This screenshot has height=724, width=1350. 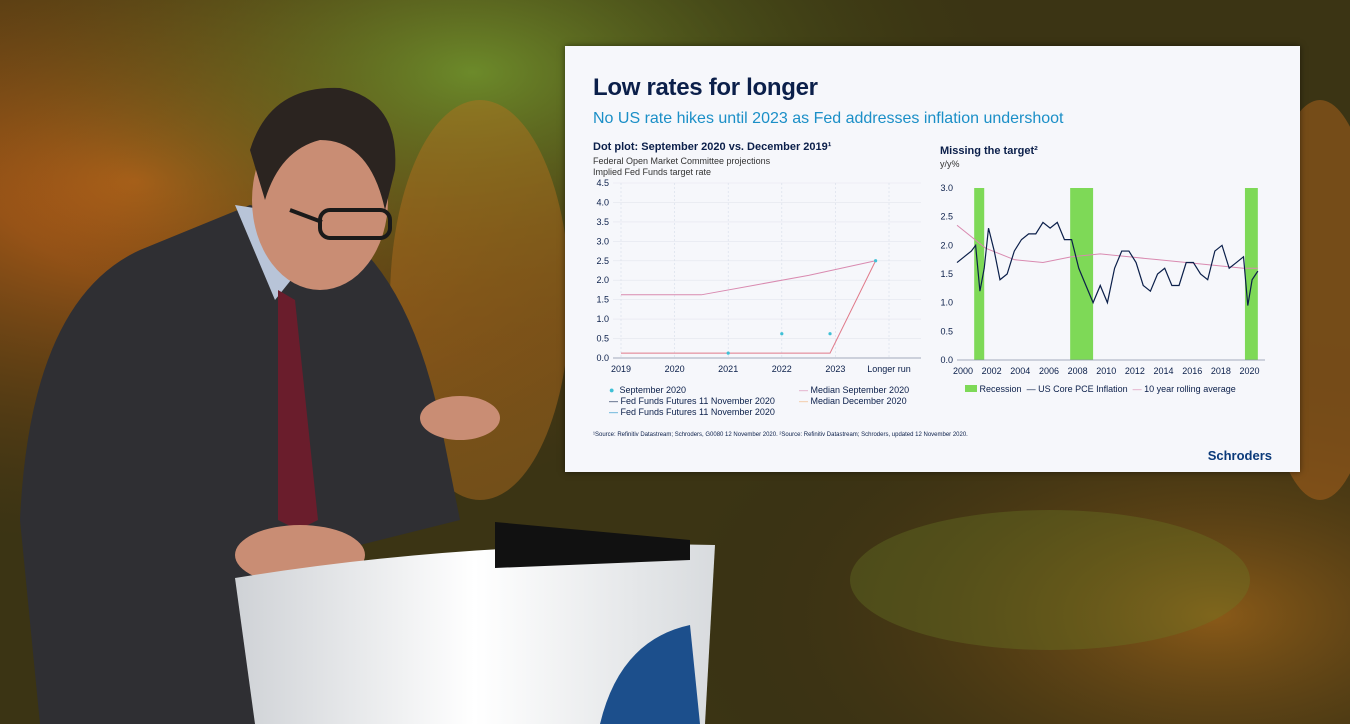 I want to click on dot-plot-y-tick: 4.5, so click(x=602, y=183).